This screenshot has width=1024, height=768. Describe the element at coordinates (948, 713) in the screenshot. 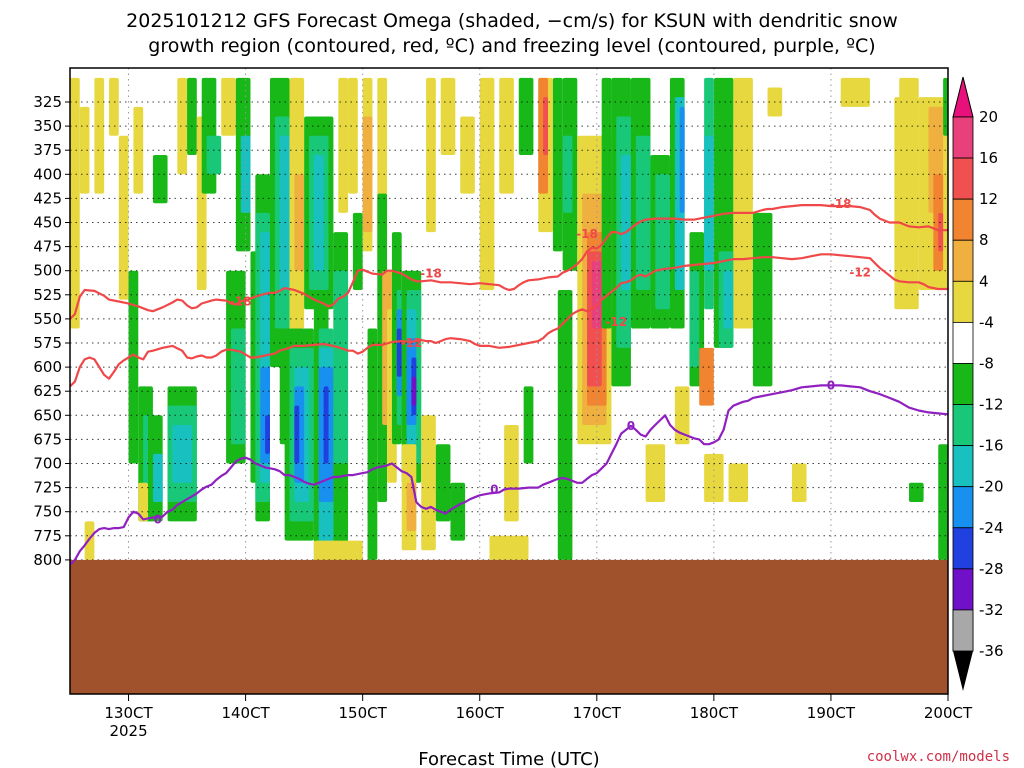

I see `x-tick-label: 200CT` at that location.